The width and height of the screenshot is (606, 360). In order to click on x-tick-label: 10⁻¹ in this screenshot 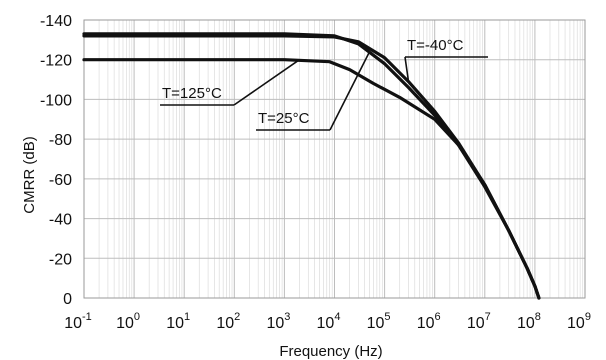, I will do `click(78, 321)`.